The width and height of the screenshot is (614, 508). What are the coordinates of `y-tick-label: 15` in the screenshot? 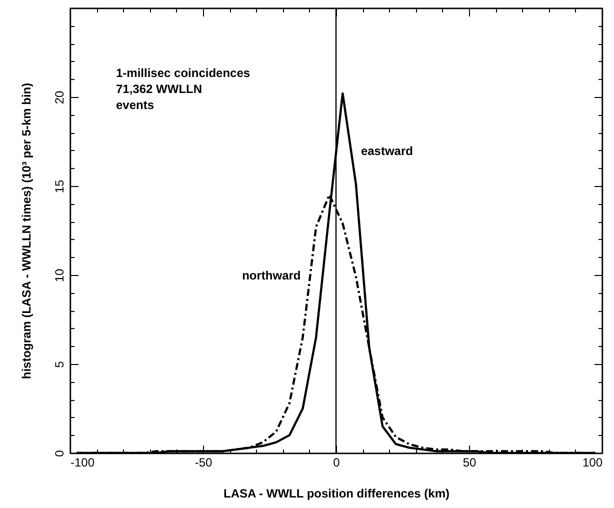 It's located at (59, 187).